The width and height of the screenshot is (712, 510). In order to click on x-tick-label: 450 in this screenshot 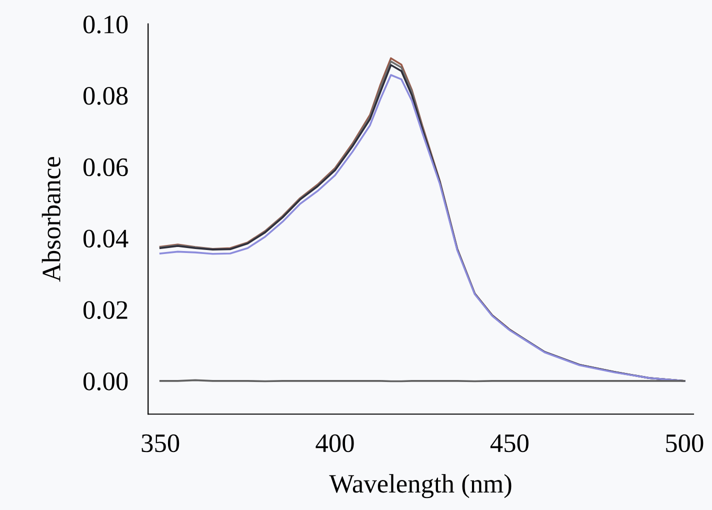, I will do `click(509, 443)`.